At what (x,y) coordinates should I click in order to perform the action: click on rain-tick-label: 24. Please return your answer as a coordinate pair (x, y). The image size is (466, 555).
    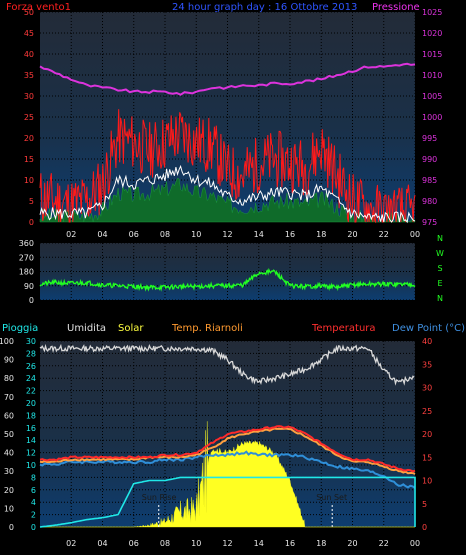
    Looking at the image, I should click on (31, 378).